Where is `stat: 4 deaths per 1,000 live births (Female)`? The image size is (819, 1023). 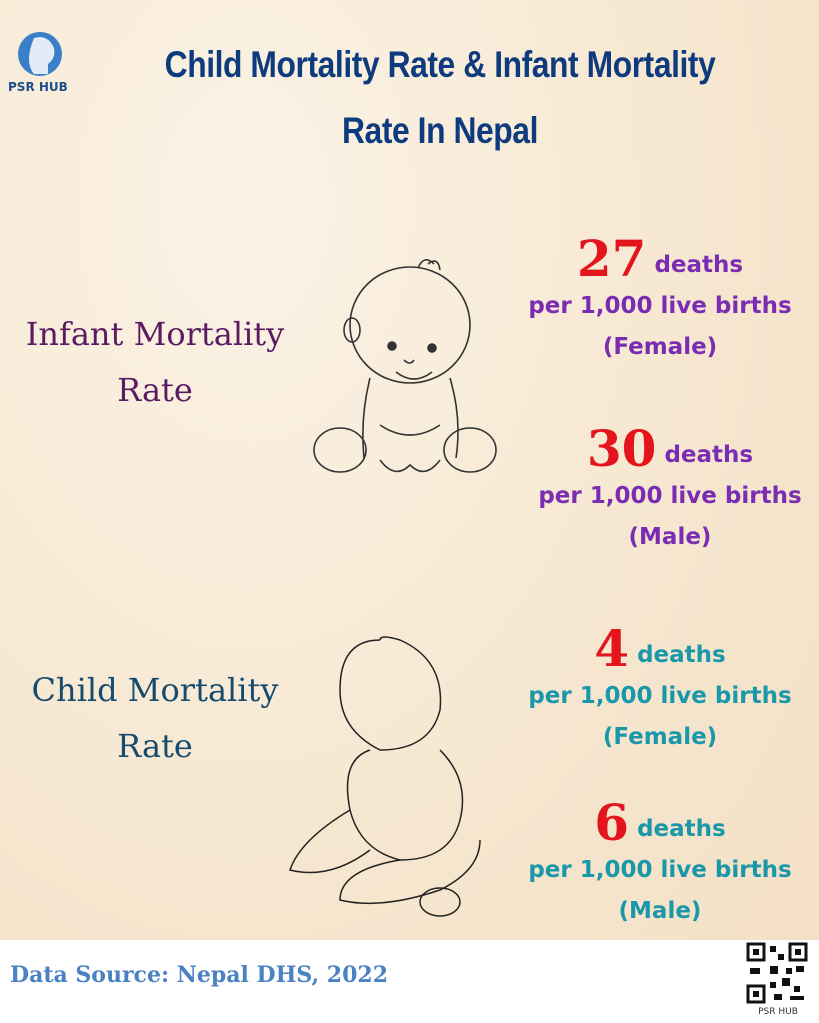 stat: 4 deaths per 1,000 live births (Female) is located at coordinates (659, 691).